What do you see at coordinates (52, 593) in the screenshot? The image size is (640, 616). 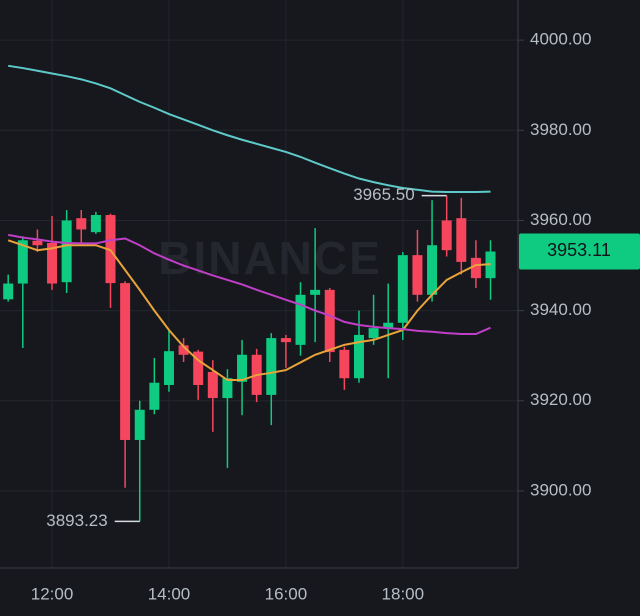 I see `x-tick-label: 12:00` at bounding box center [52, 593].